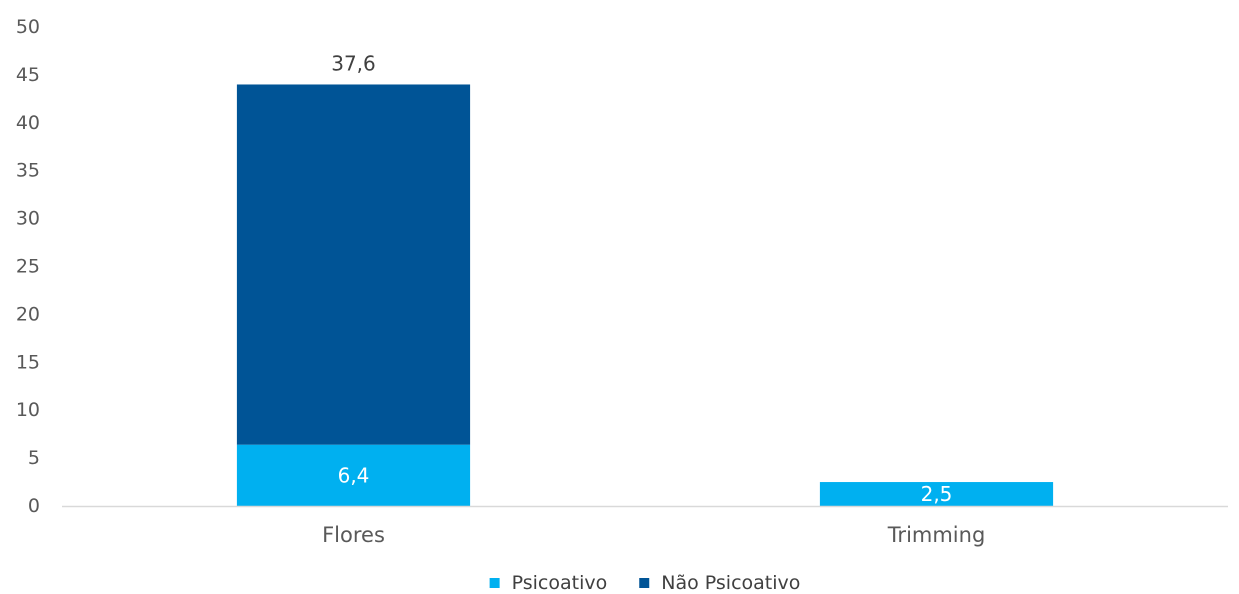 The height and width of the screenshot is (594, 1239). What do you see at coordinates (353, 535) in the screenshot?
I see `x-category-label: Flores` at bounding box center [353, 535].